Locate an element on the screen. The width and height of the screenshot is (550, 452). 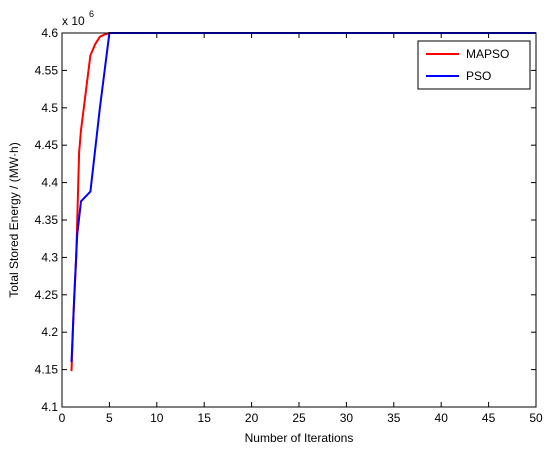
y-tick-label: 4.3 is located at coordinates (49, 257).